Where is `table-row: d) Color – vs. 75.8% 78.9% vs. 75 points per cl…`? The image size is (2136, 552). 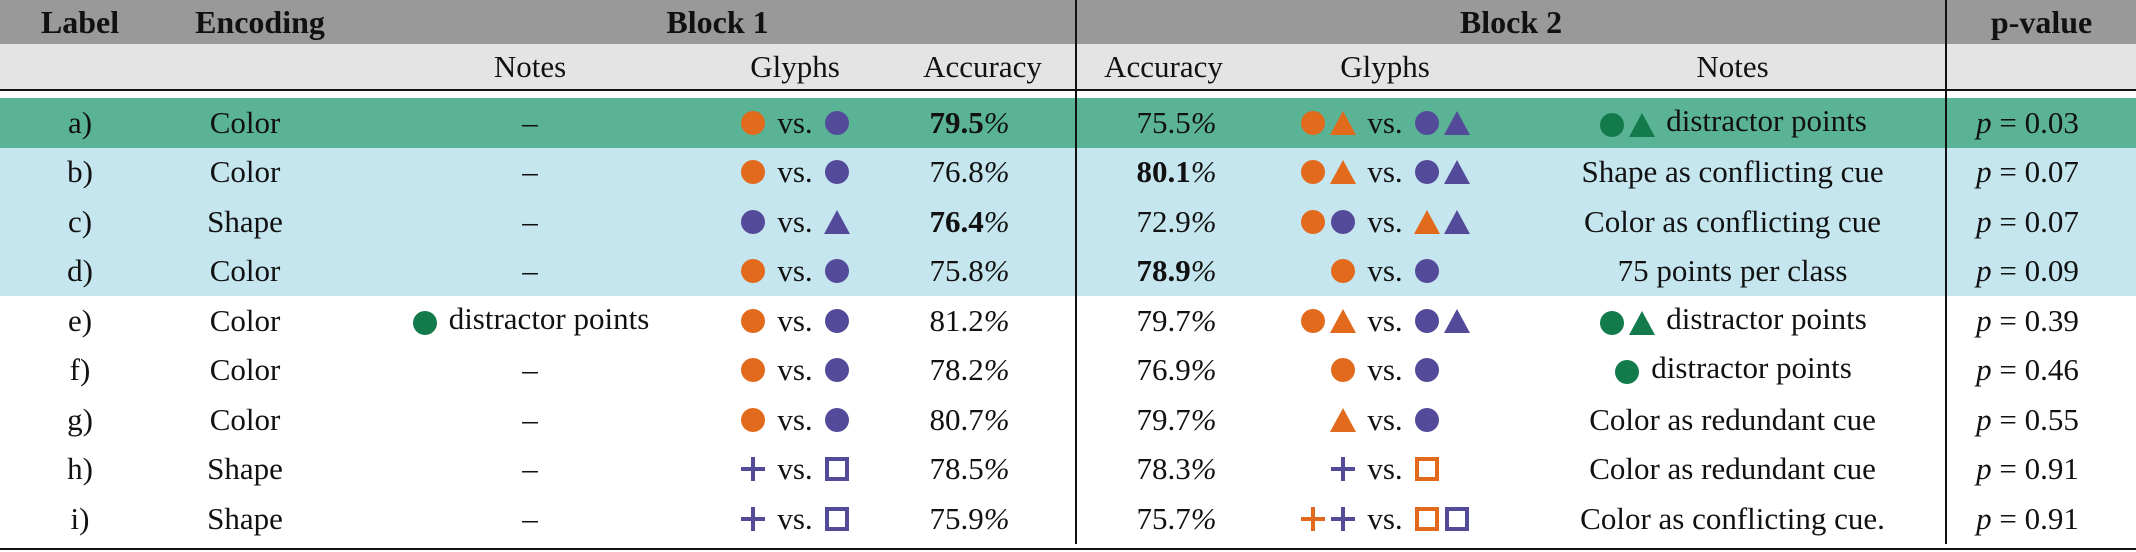 table-row: d) Color – vs. 75.8% 78.9% vs. 75 points per cl… is located at coordinates (1068, 271).